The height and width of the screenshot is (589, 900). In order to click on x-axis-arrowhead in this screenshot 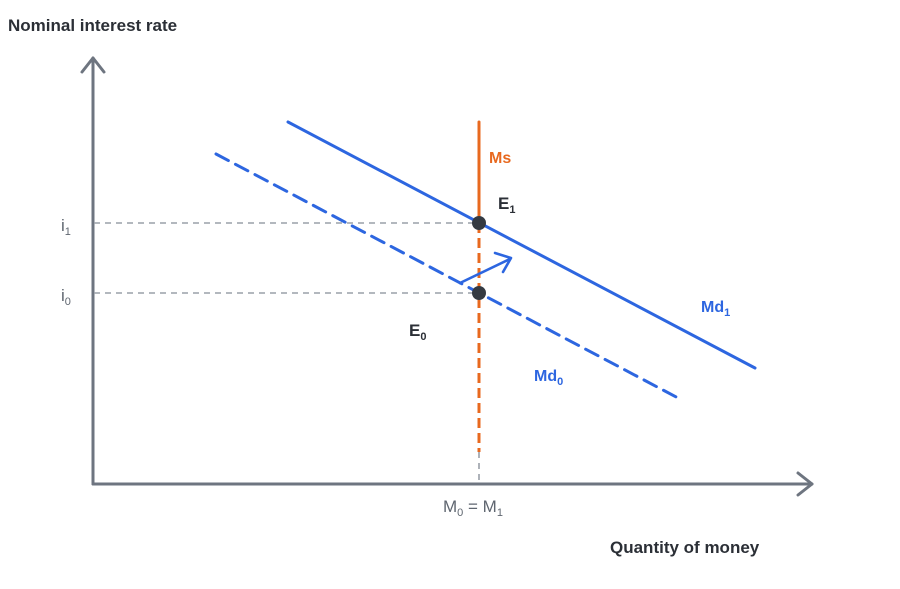, I will do `click(805, 484)`.